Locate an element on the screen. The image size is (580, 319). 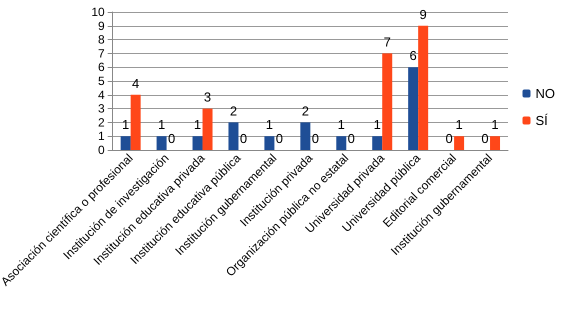
y-tick-label: 5 is located at coordinates (101, 81).